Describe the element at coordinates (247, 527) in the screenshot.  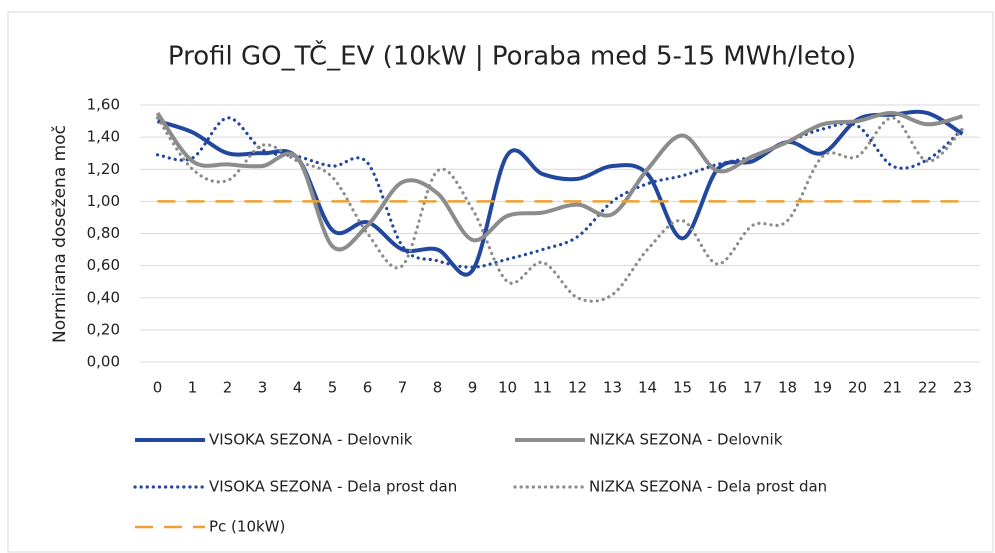
I see `legend-label: Pc (10kW)` at that location.